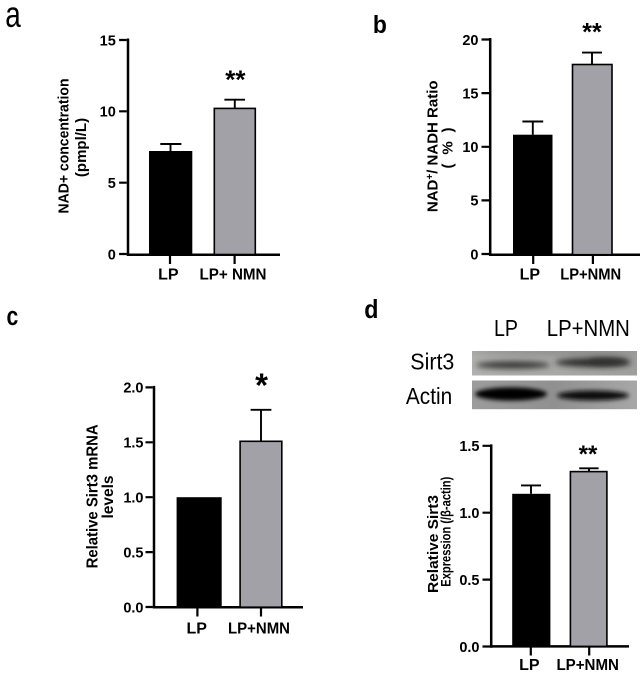 The image size is (642, 676). I want to click on svg-text: Expression (/β-actin), so click(446, 532).